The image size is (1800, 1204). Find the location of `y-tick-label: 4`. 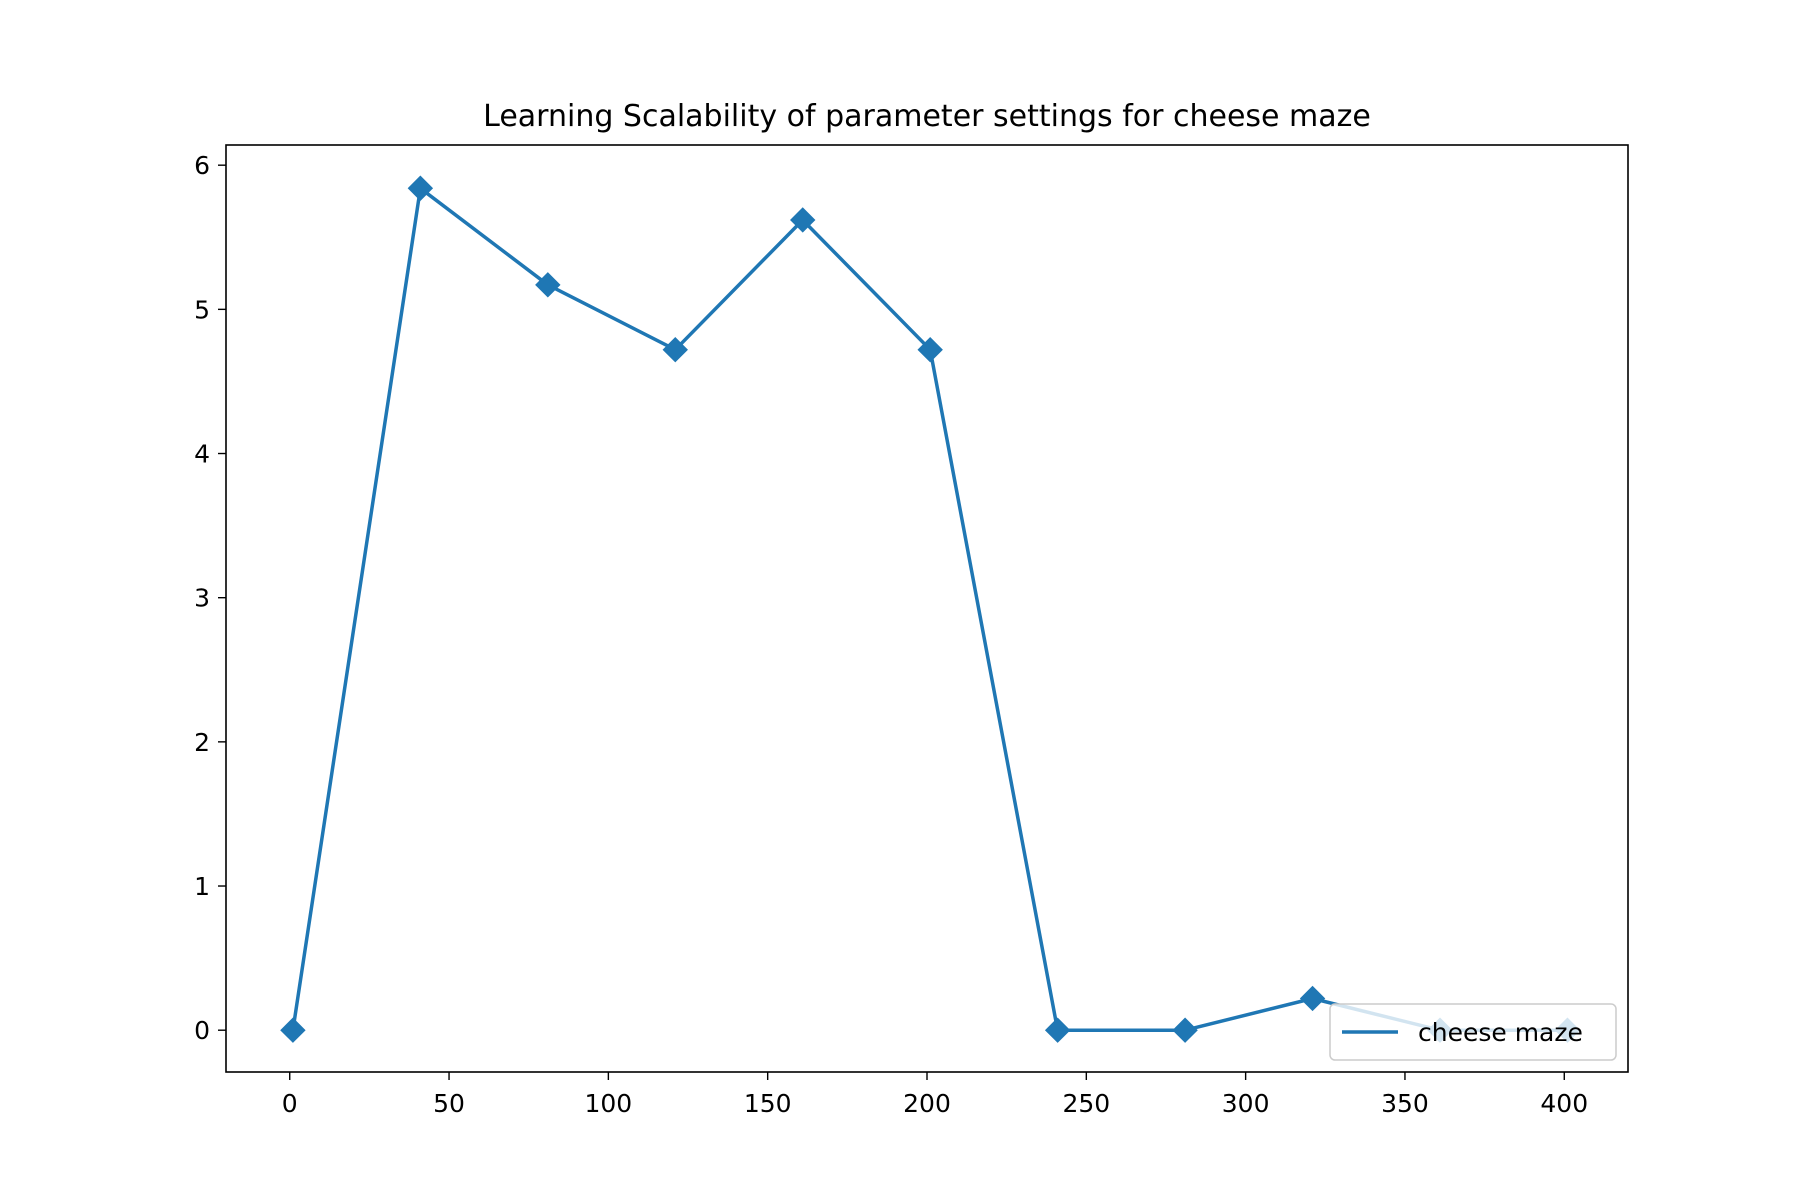

y-tick-label: 4 is located at coordinates (202, 454).